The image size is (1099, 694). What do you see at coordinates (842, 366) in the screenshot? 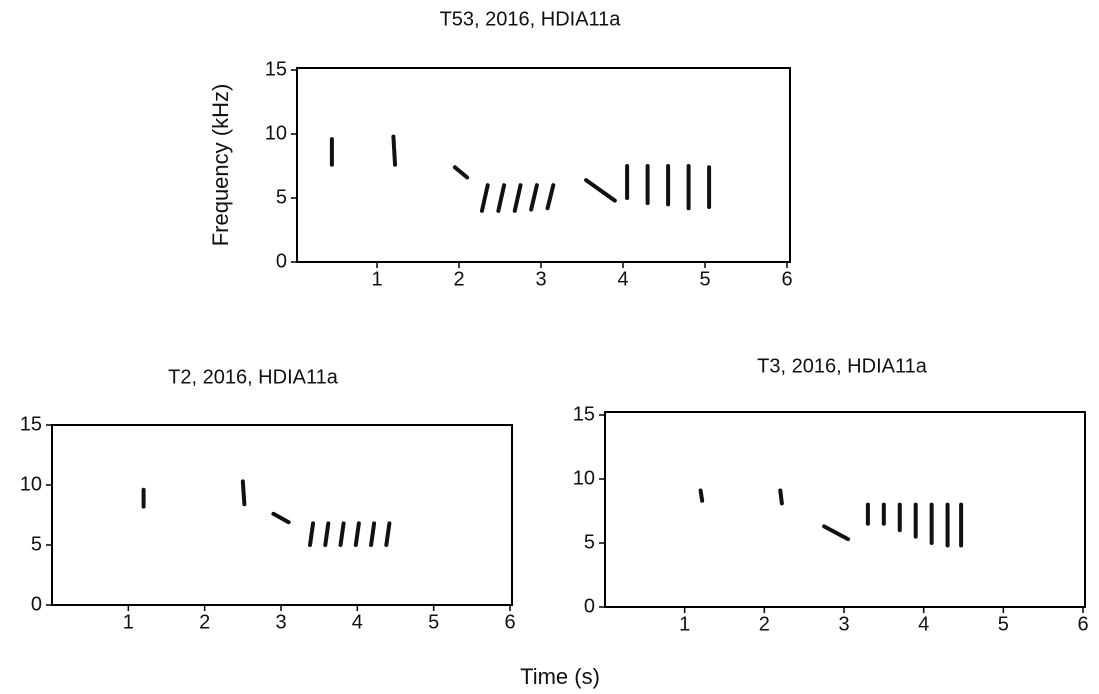
I see `chart-title: T3, 2016, HDIA11a` at bounding box center [842, 366].